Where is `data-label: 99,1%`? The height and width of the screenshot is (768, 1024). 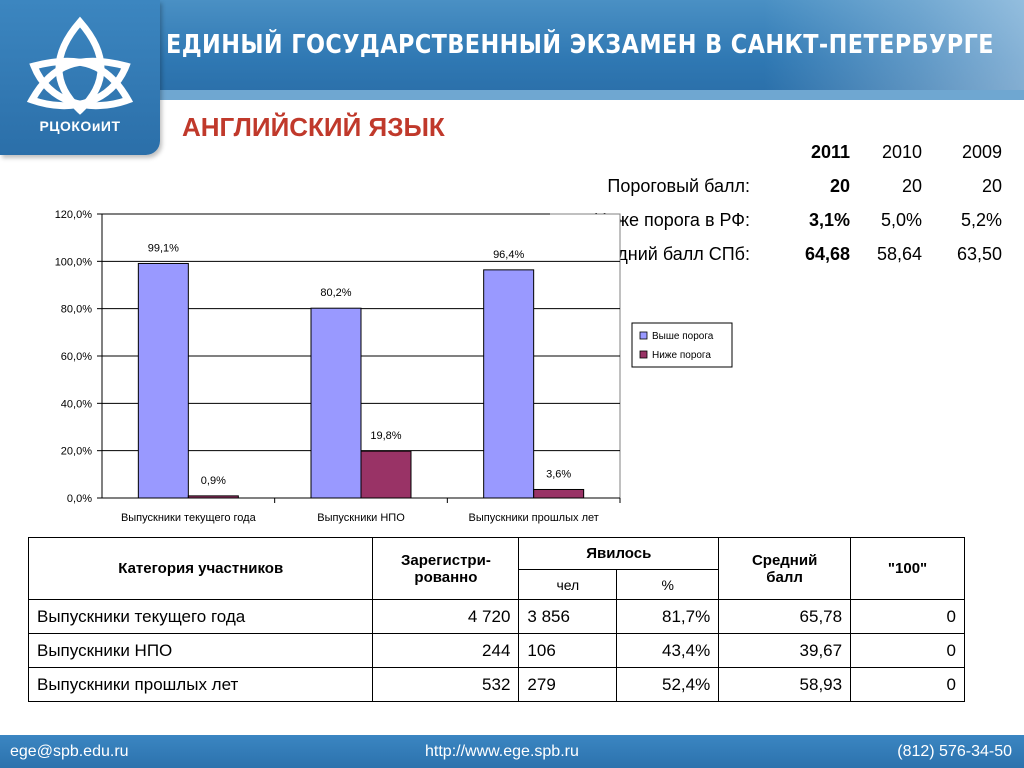 data-label: 99,1% is located at coordinates (163, 248).